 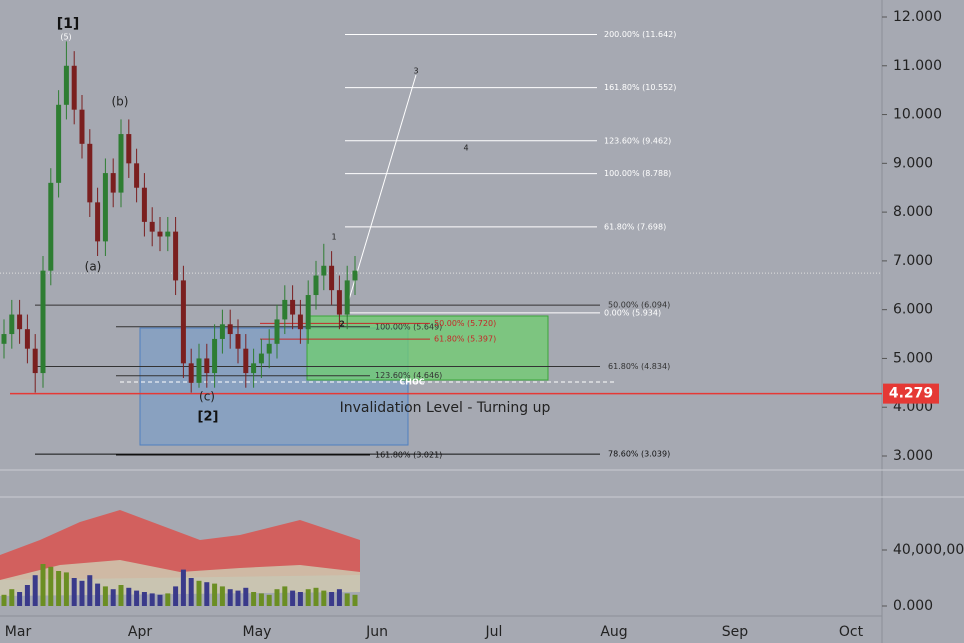 I want to click on price-label: 4.279, so click(x=911, y=394).